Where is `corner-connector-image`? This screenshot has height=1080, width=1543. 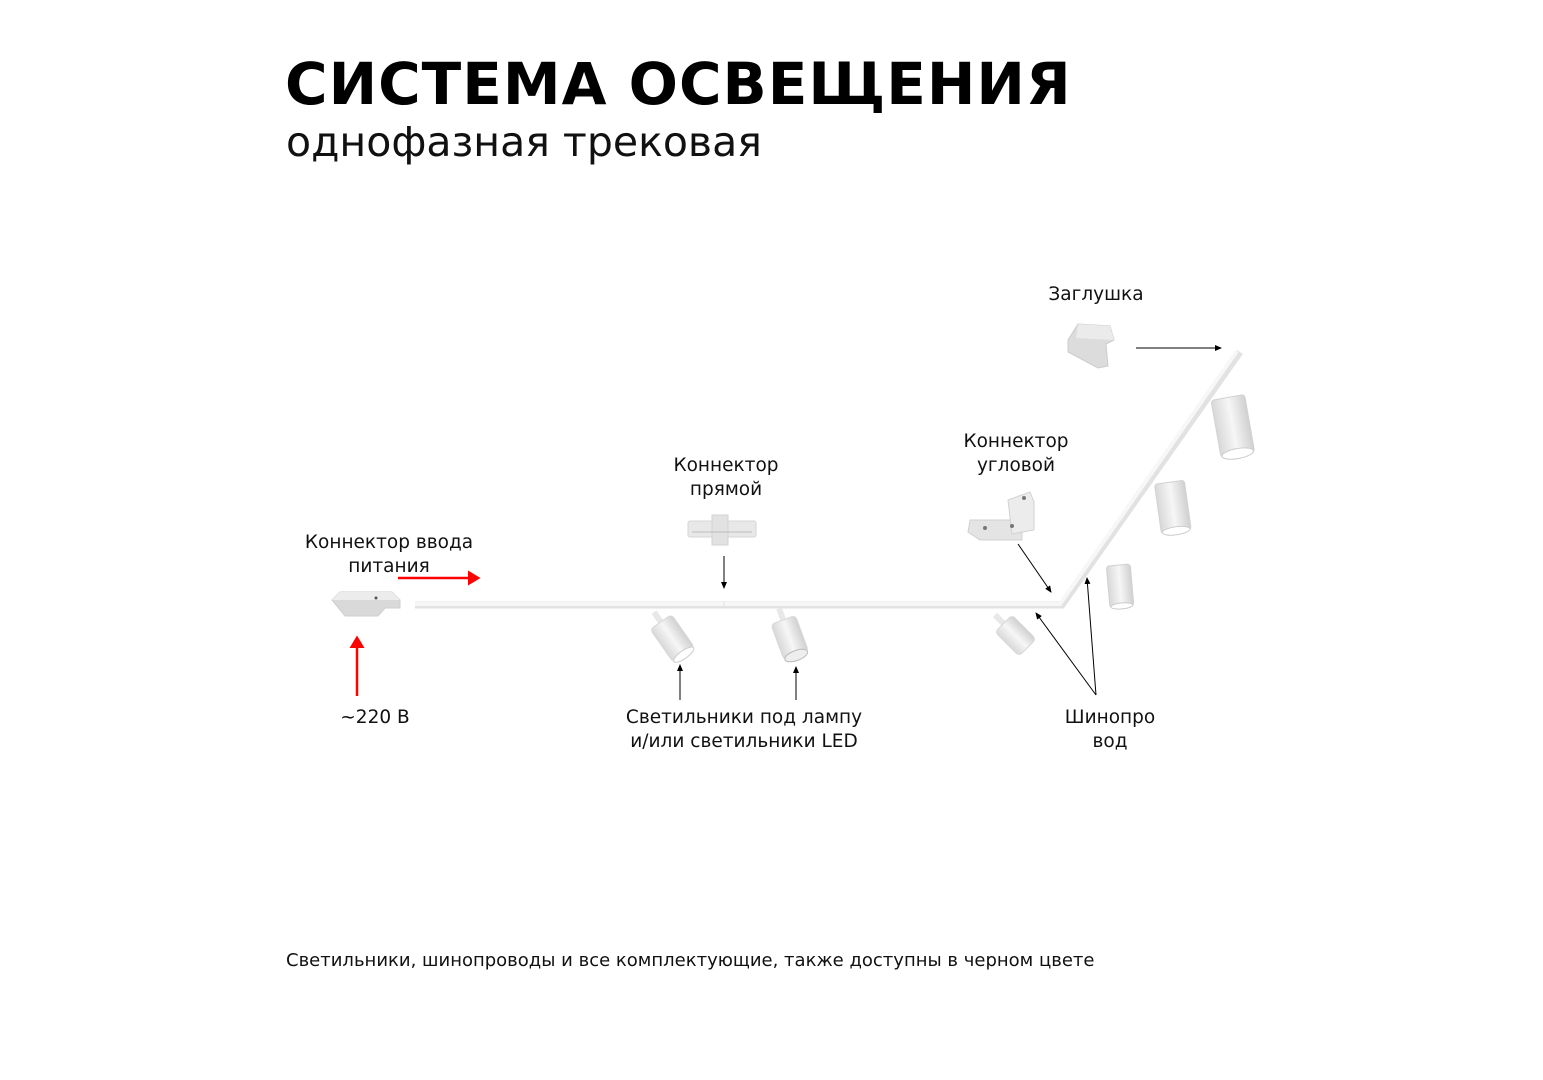
corner-connector-image is located at coordinates (1001, 516).